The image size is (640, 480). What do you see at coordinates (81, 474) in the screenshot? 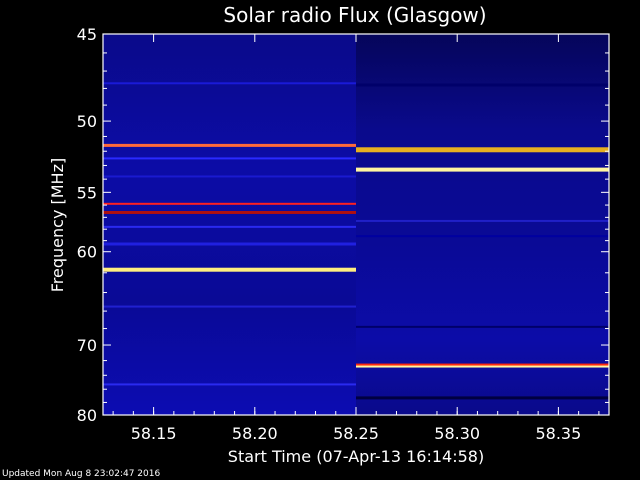
I see `updated-timestamp: Updated Mon Aug 8 23:02:47 2016` at bounding box center [81, 474].